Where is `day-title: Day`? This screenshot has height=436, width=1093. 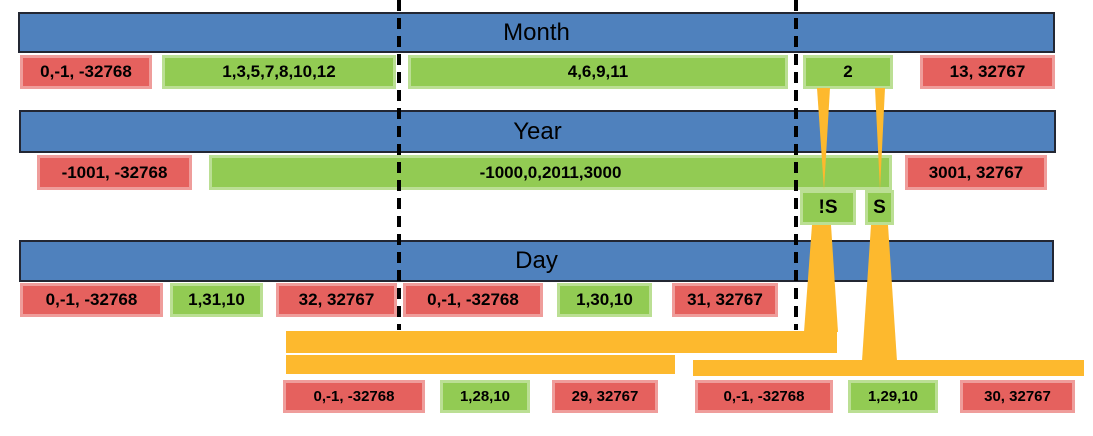 day-title: Day is located at coordinates (536, 260).